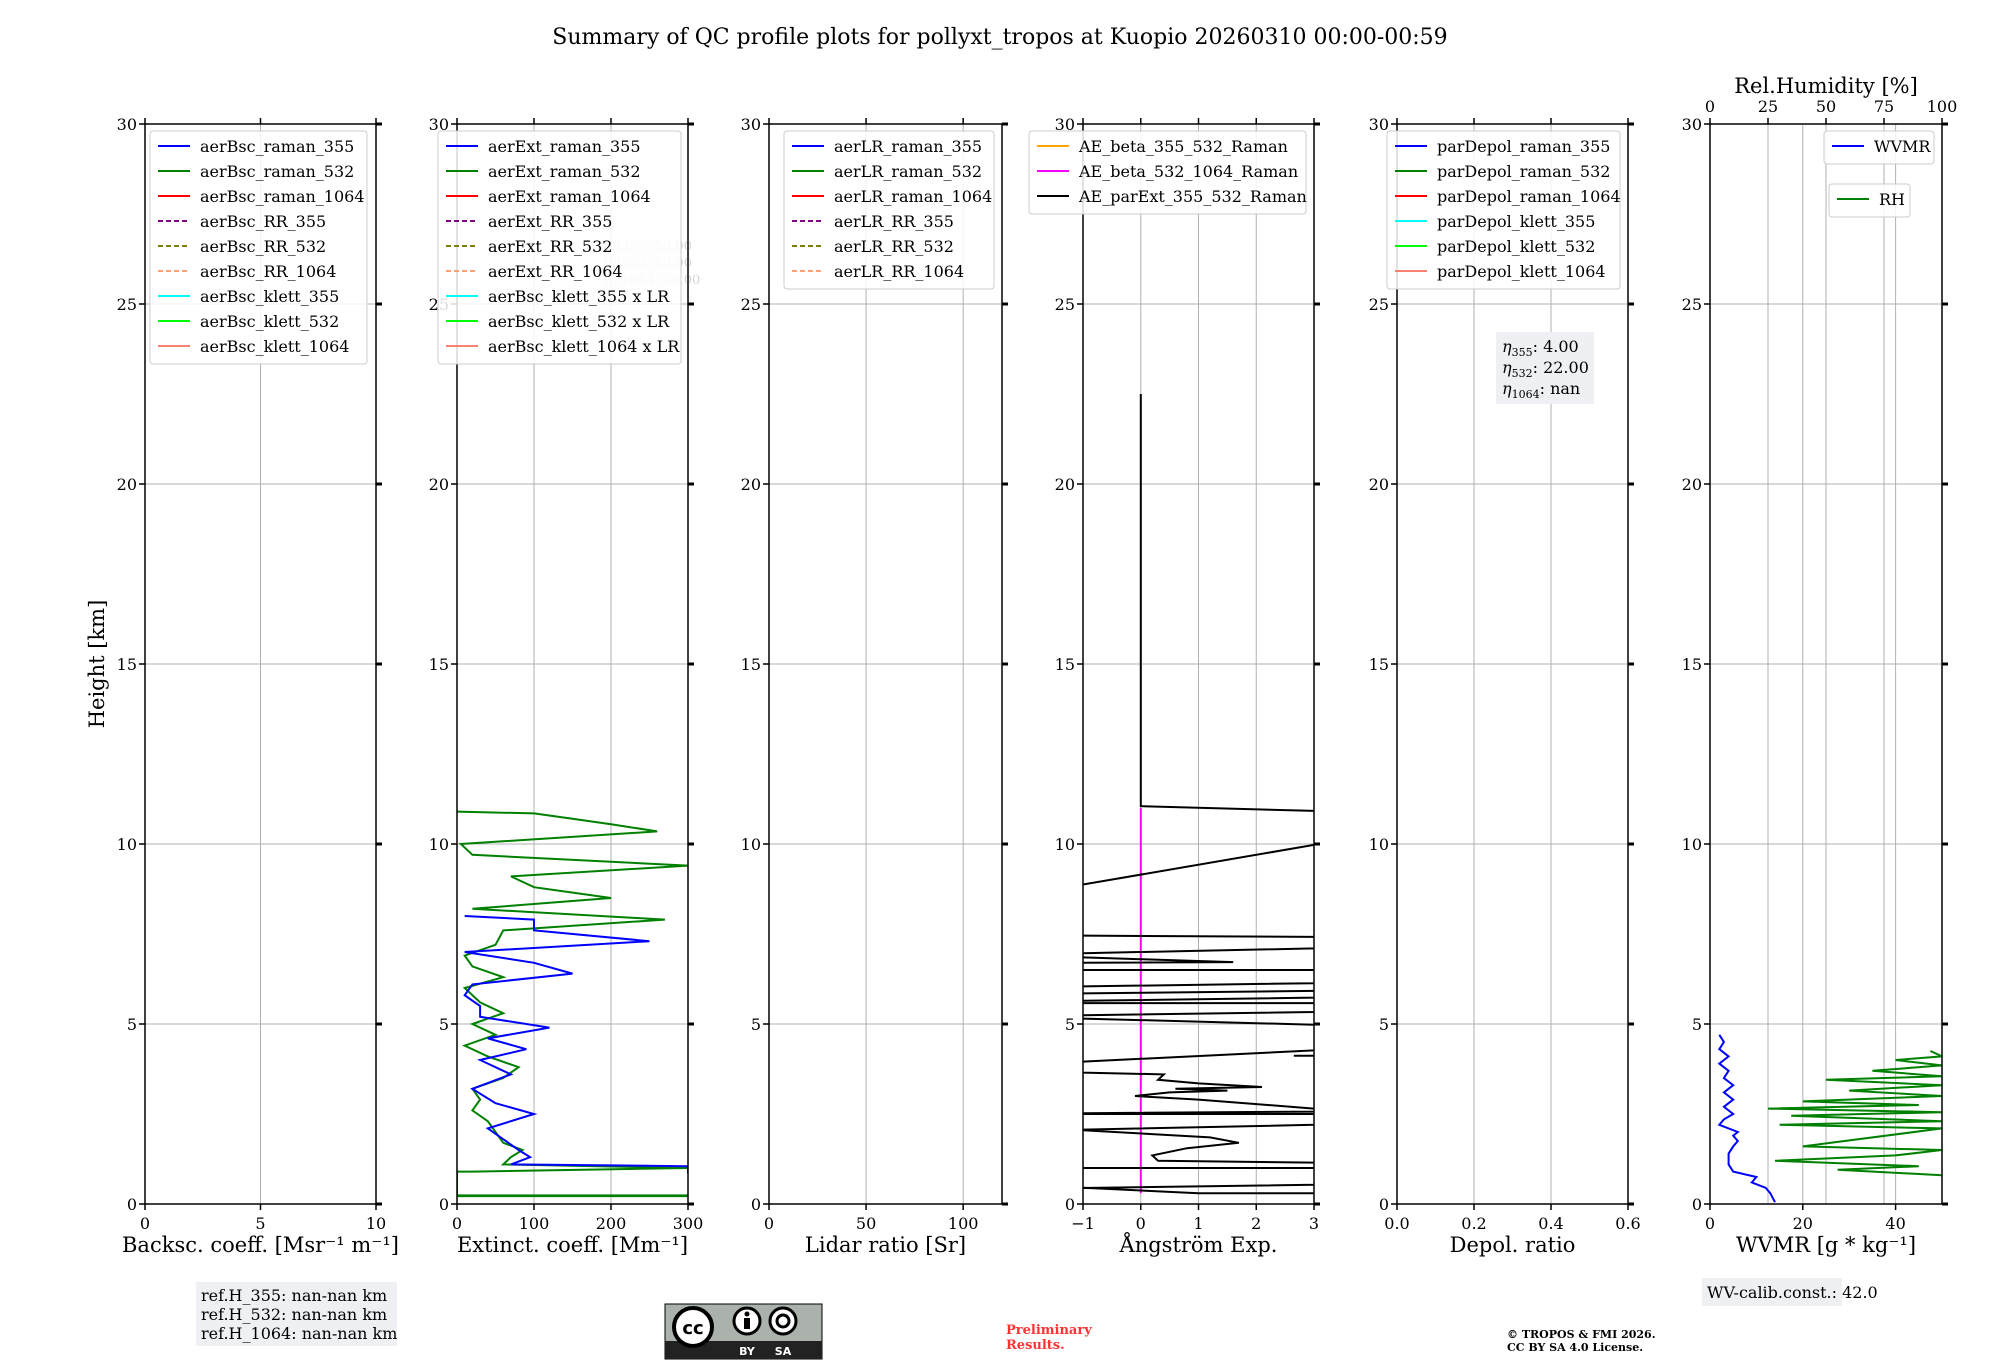 Image resolution: width=2000 pixels, height=1360 pixels. Describe the element at coordinates (1869, 200) in the screenshot. I see `legend-rh: RH` at that location.